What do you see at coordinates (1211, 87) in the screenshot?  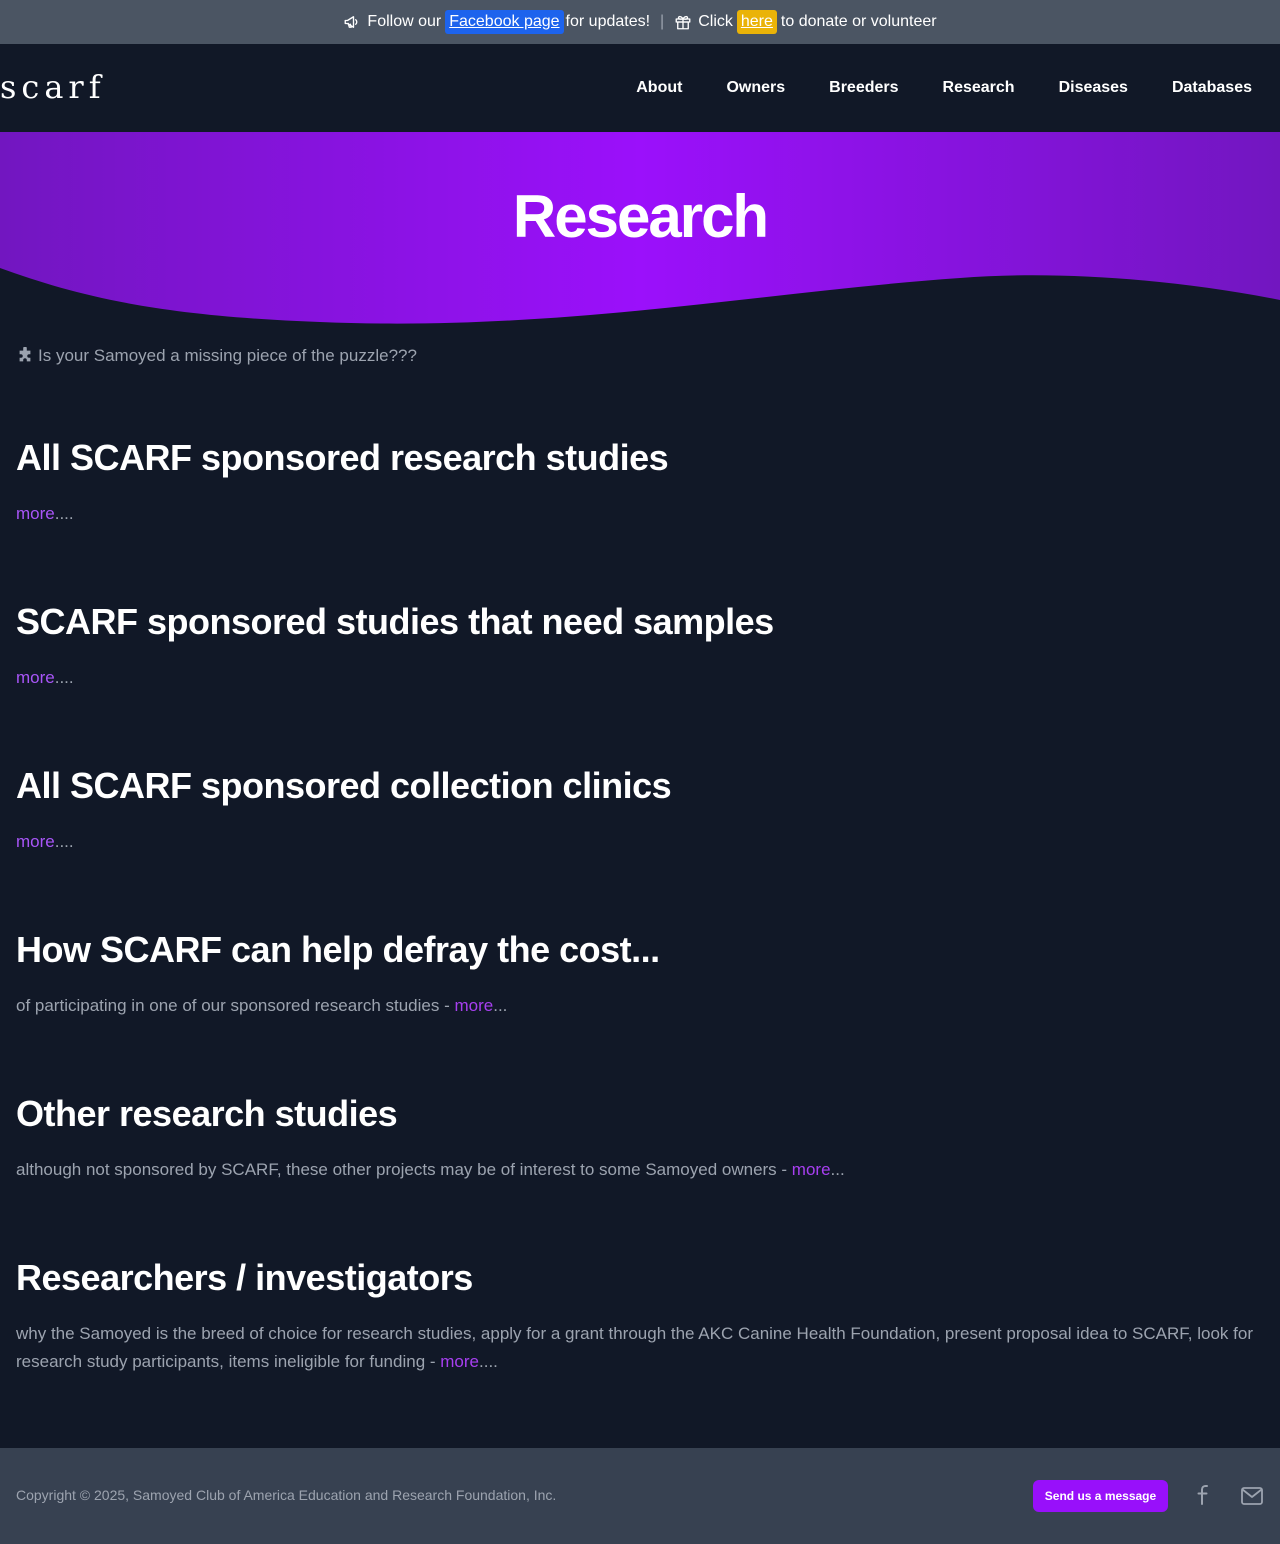 I see `nav-item-databases: Databases` at bounding box center [1211, 87].